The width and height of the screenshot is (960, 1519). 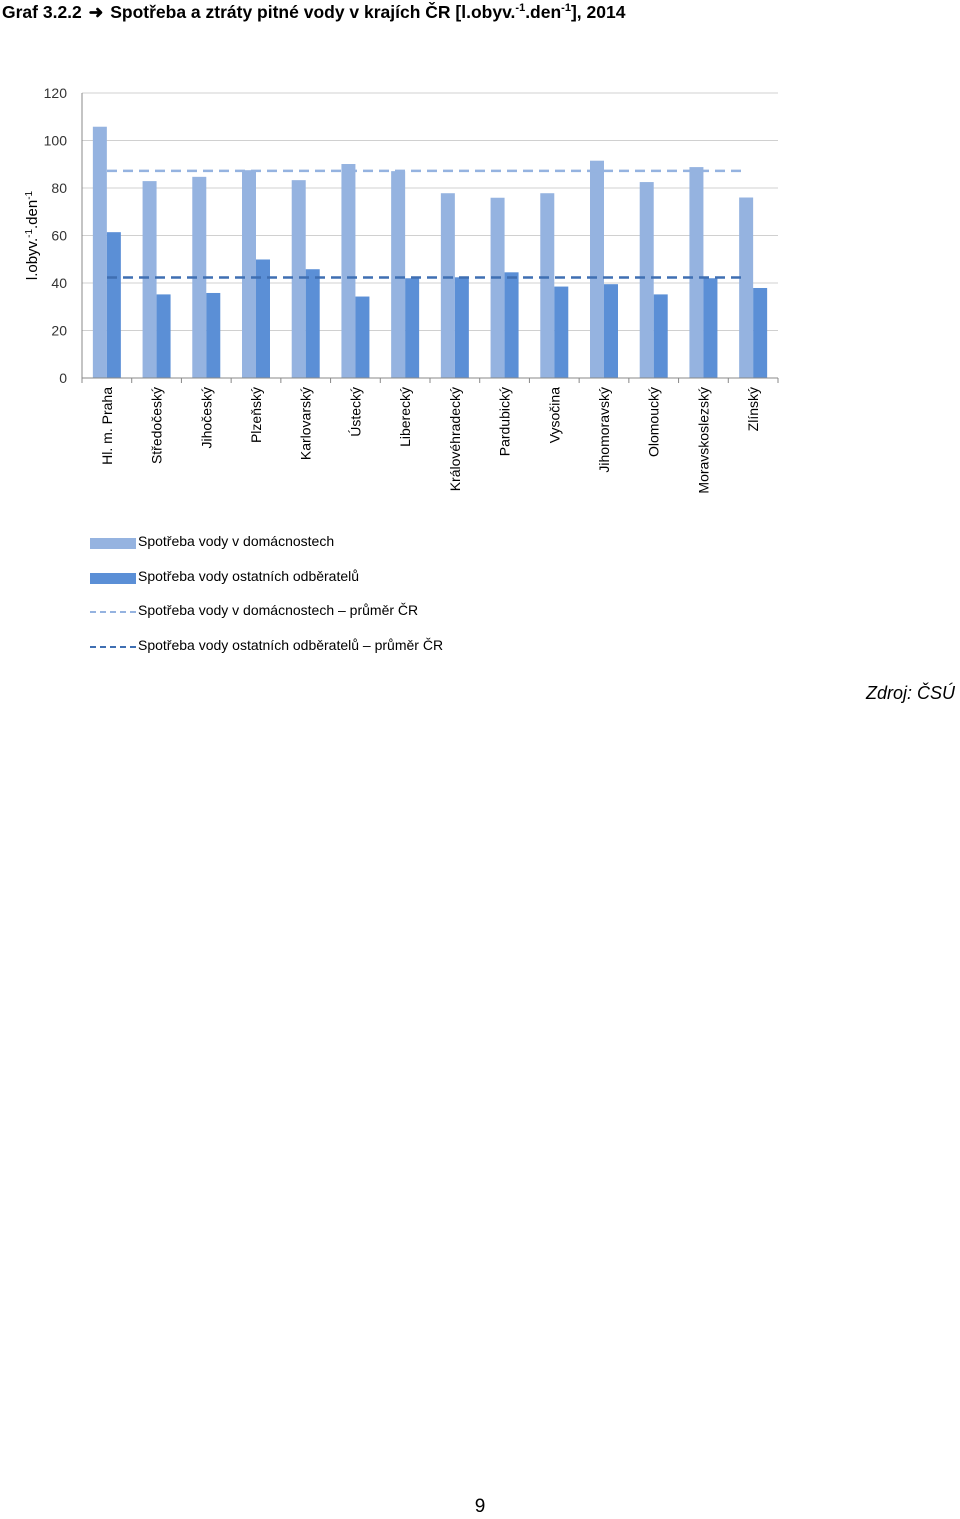 What do you see at coordinates (157, 425) in the screenshot?
I see `x-tick-label-1: Středočeský` at bounding box center [157, 425].